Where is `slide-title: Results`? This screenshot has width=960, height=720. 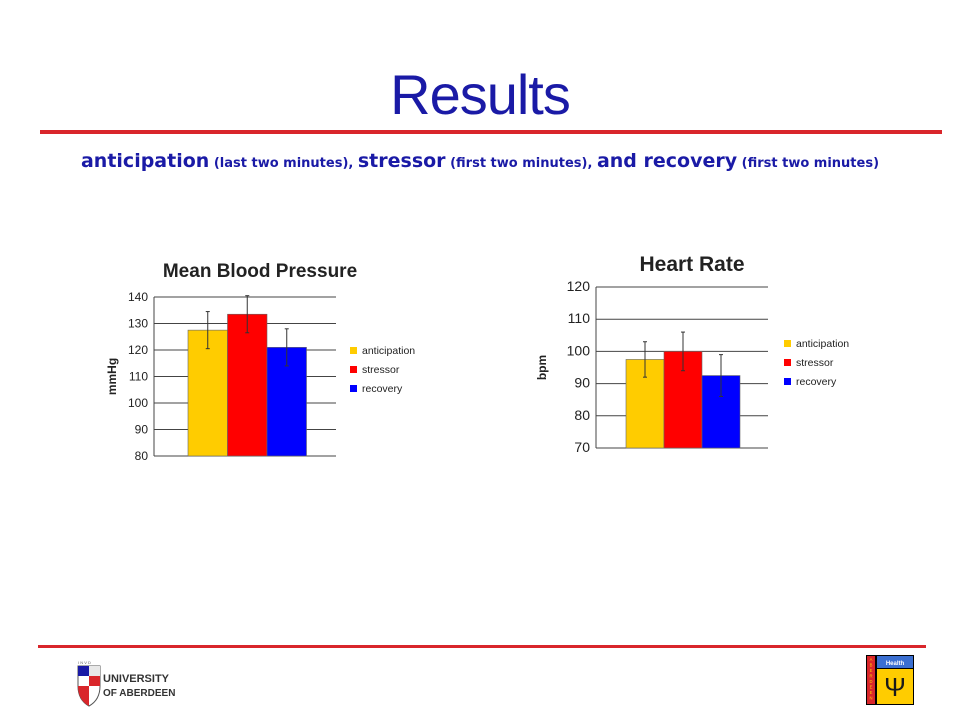 slide-title: Results is located at coordinates (480, 94).